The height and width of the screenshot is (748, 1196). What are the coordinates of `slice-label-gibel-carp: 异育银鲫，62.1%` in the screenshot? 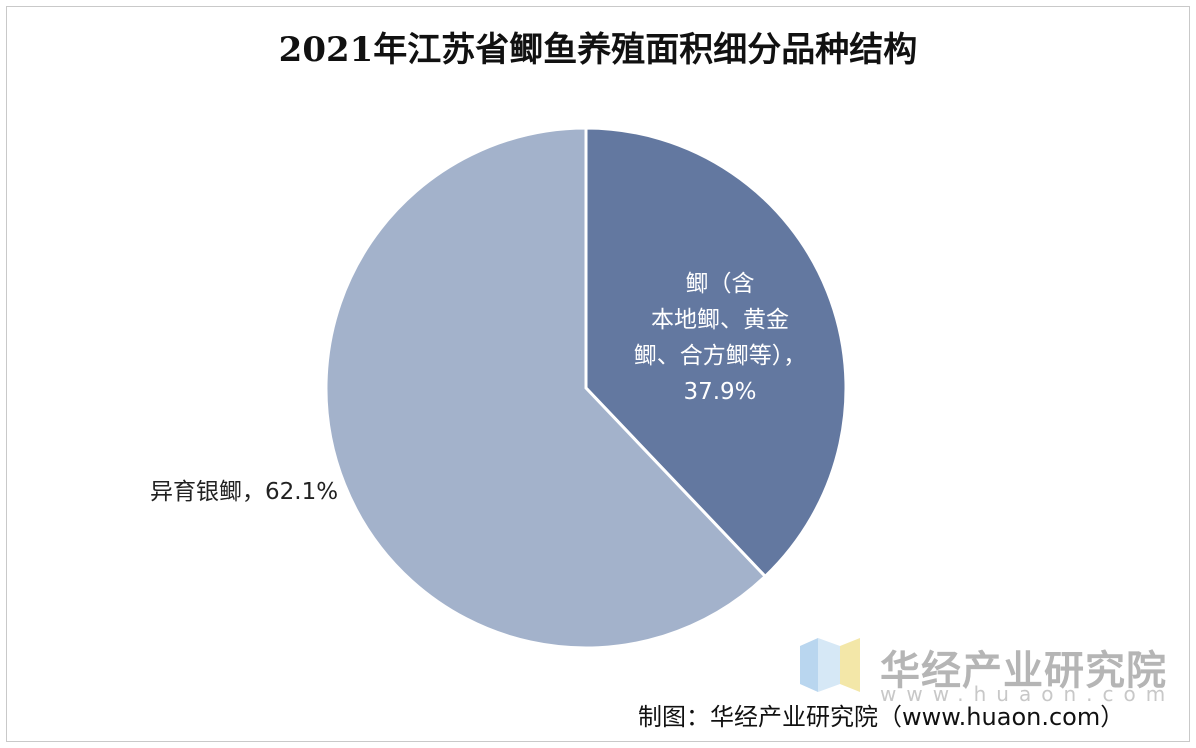 It's located at (244, 489).